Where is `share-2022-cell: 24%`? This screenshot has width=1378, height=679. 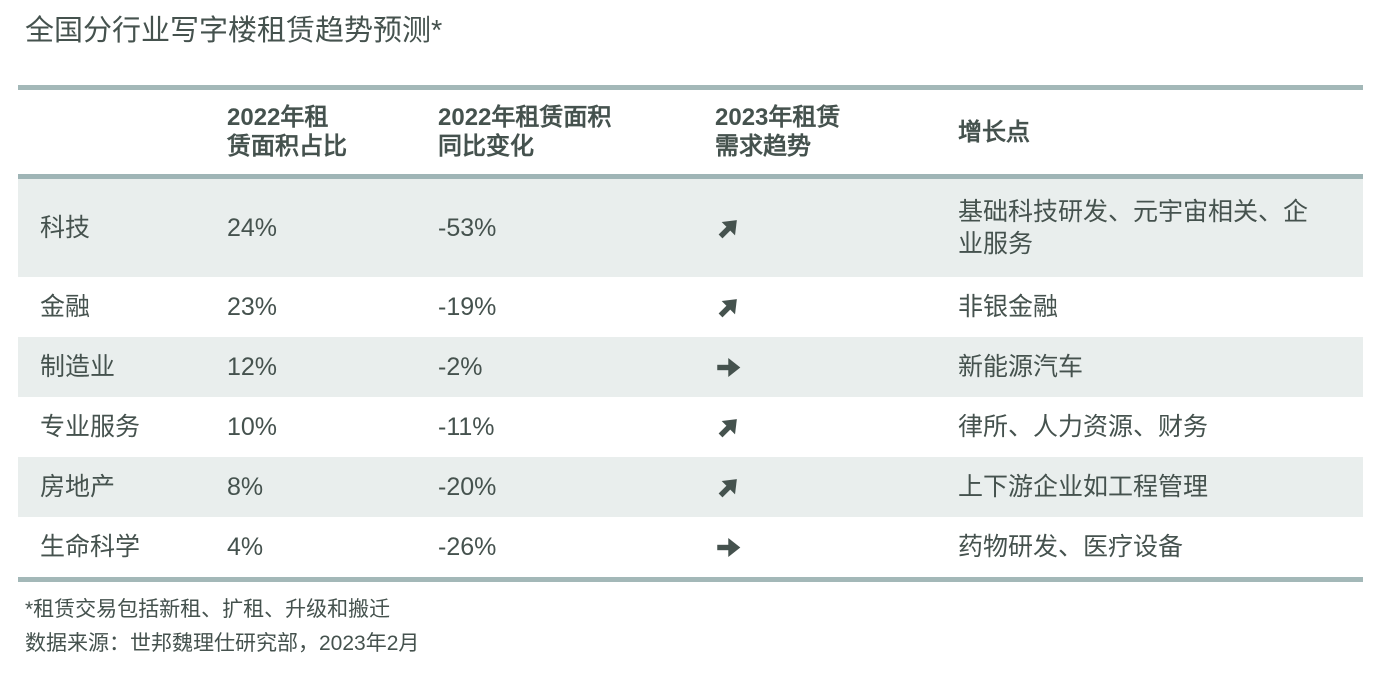 share-2022-cell: 24% is located at coordinates (252, 228).